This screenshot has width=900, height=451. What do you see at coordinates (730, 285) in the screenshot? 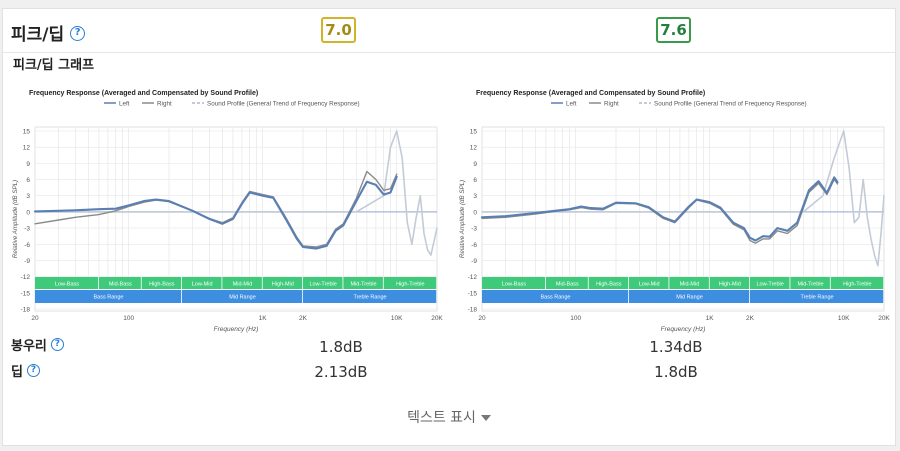
I see `band-top-label: High-Mid` at bounding box center [730, 285].